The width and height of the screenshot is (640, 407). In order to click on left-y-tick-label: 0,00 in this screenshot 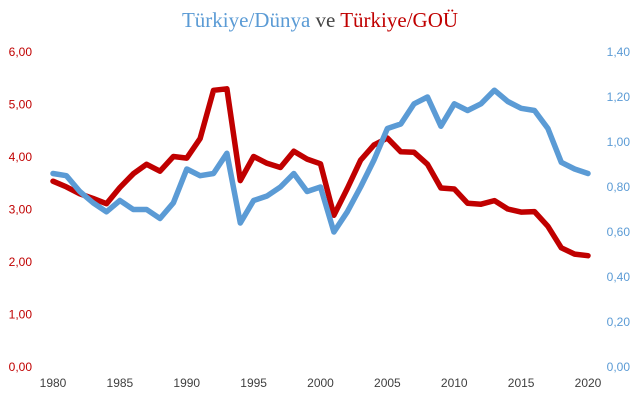, I will do `click(21, 367)`.